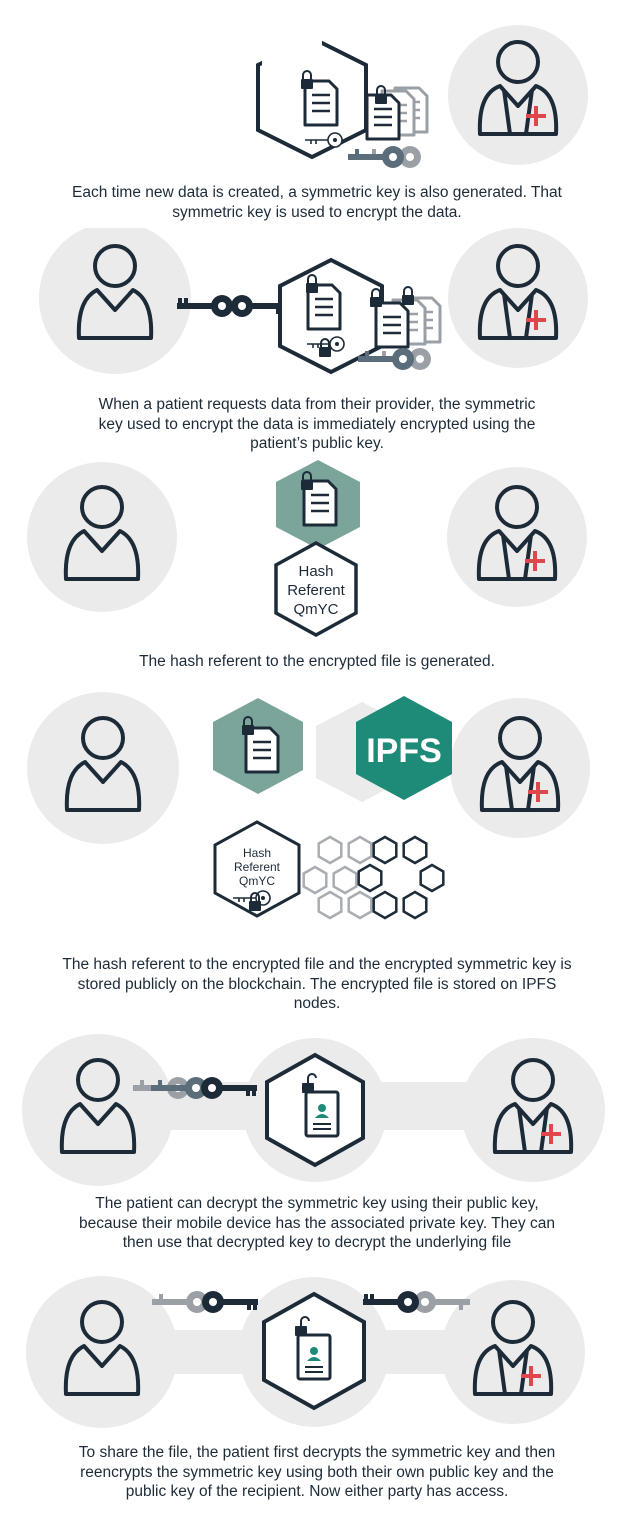 This screenshot has height=1534, width=634. I want to click on ipfs-icon: IPFS, so click(404, 748).